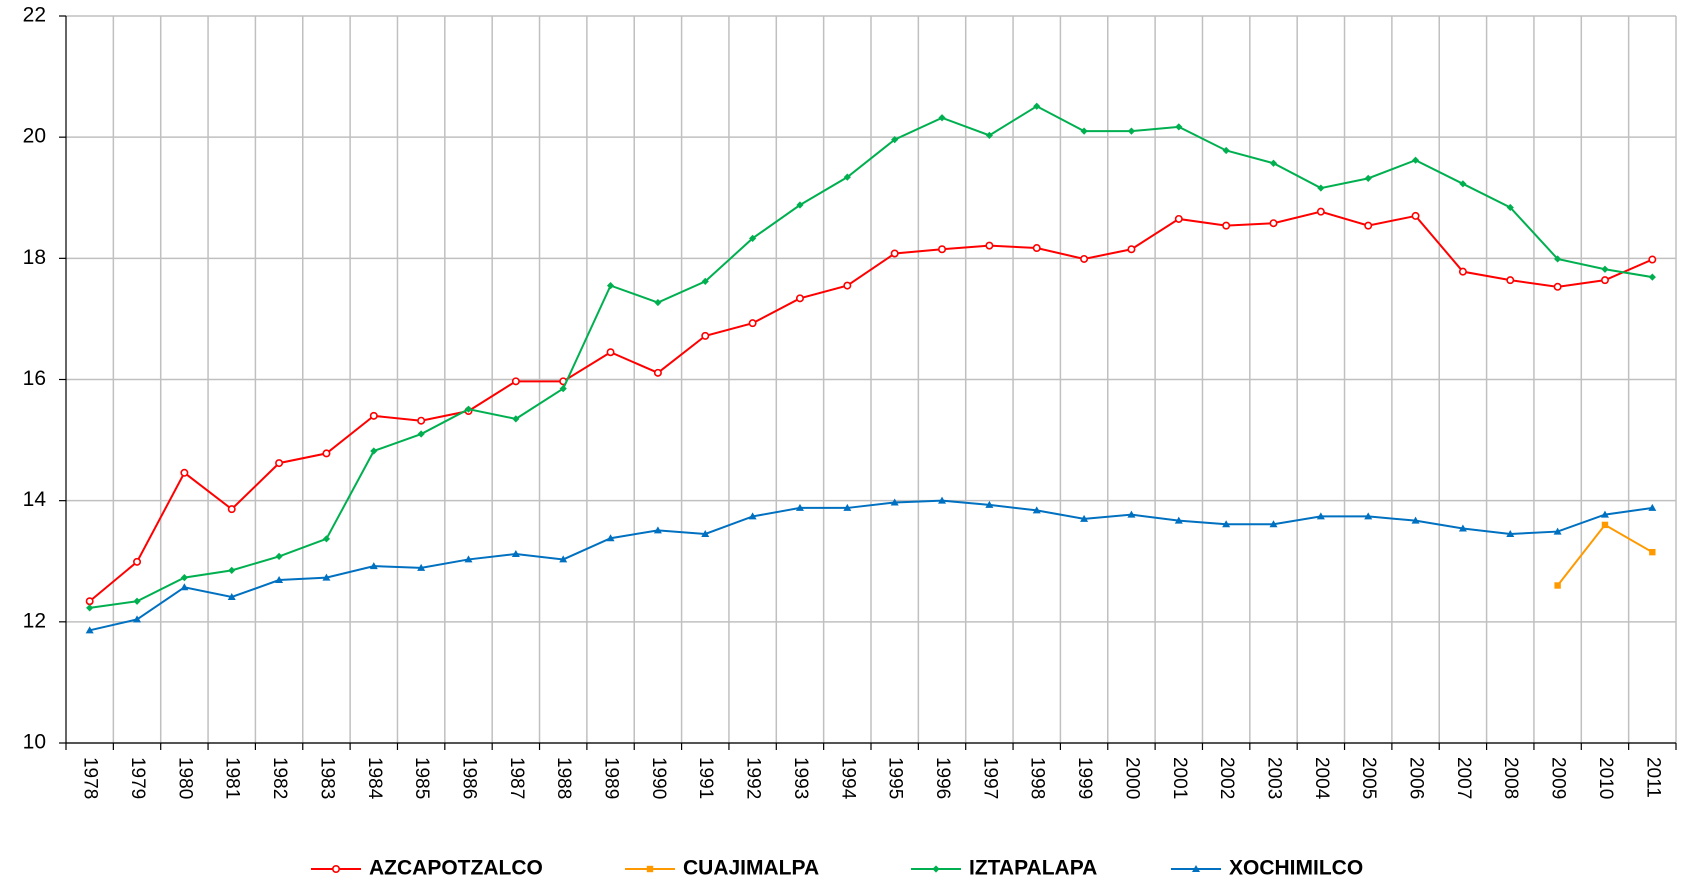 This screenshot has height=885, width=1684. I want to click on x-tick-label: 1991, so click(705, 778).